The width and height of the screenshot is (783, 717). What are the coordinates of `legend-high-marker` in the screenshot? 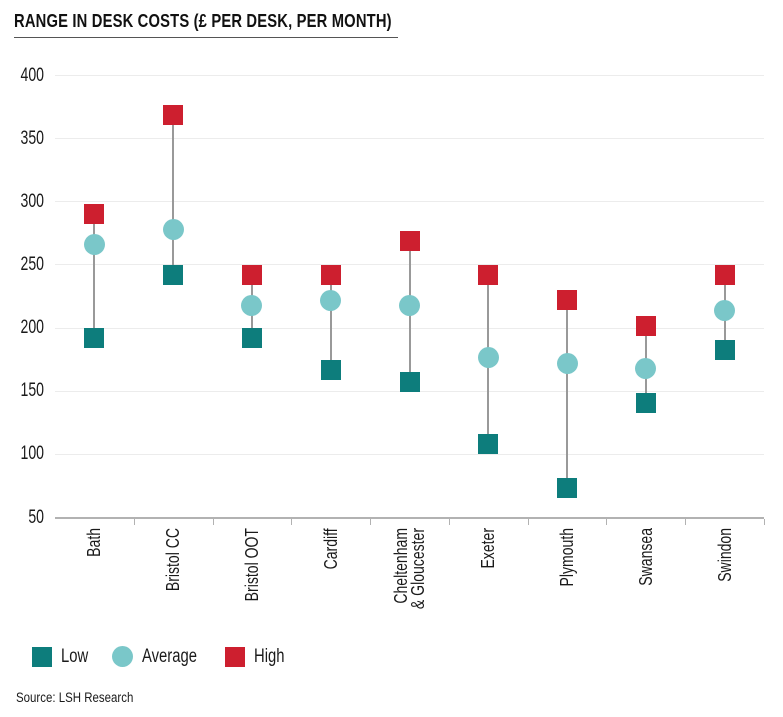 It's located at (235, 656).